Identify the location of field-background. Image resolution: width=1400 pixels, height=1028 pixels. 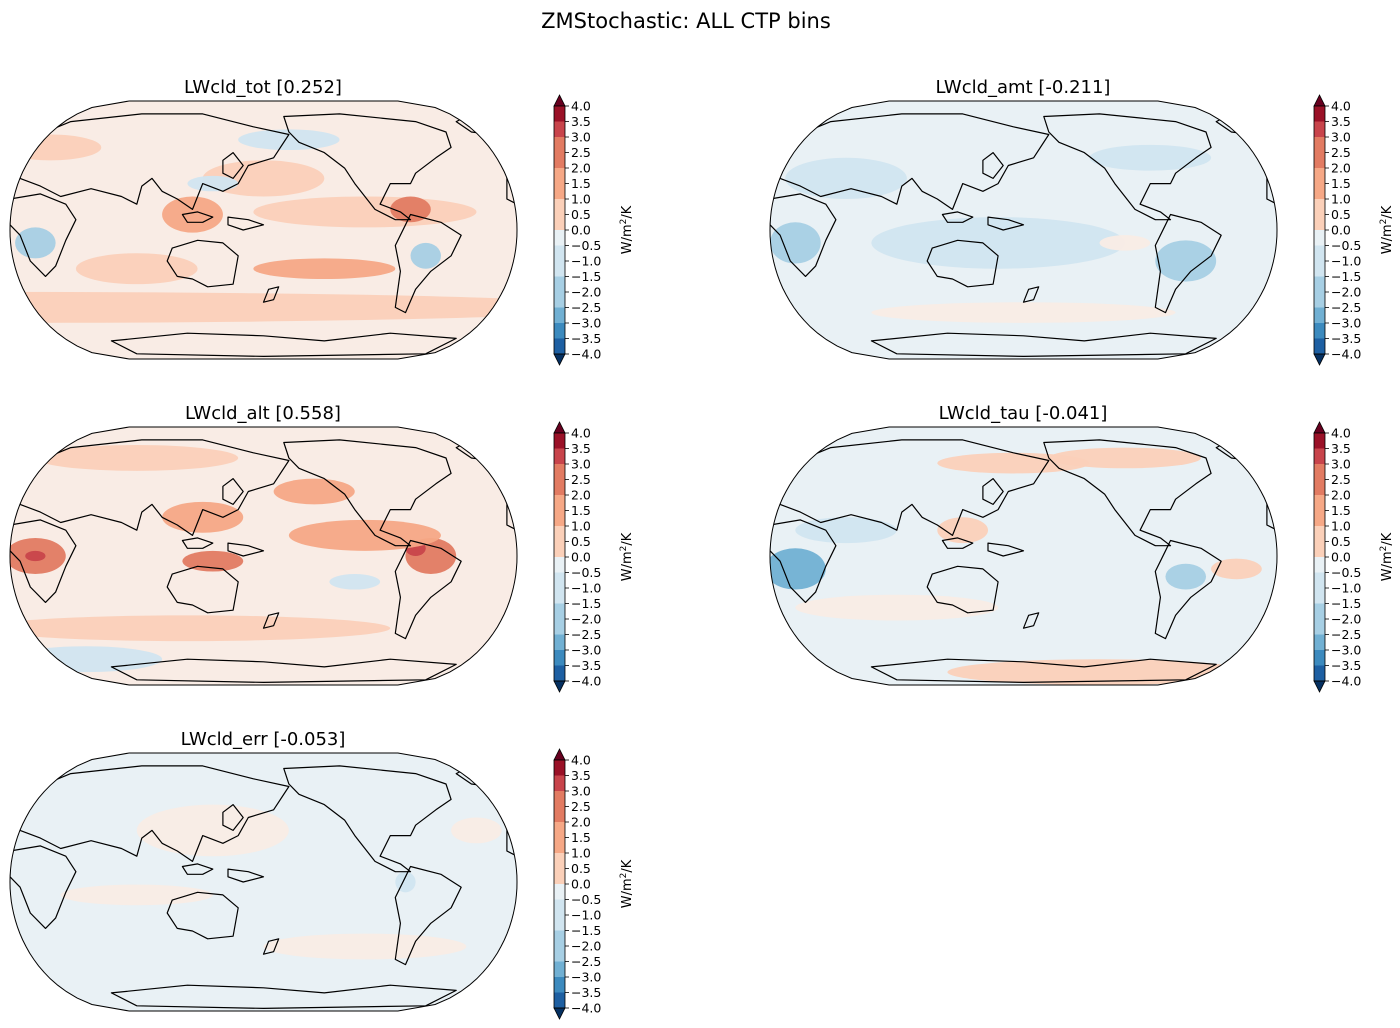
(263, 882).